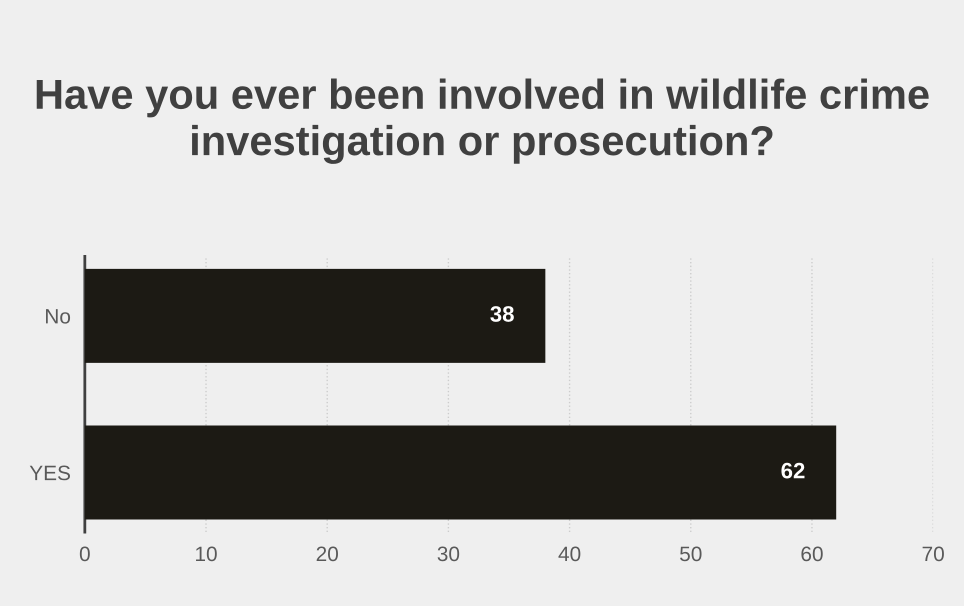 This screenshot has height=606, width=964. What do you see at coordinates (58, 316) in the screenshot?
I see `y-tick-label: No` at bounding box center [58, 316].